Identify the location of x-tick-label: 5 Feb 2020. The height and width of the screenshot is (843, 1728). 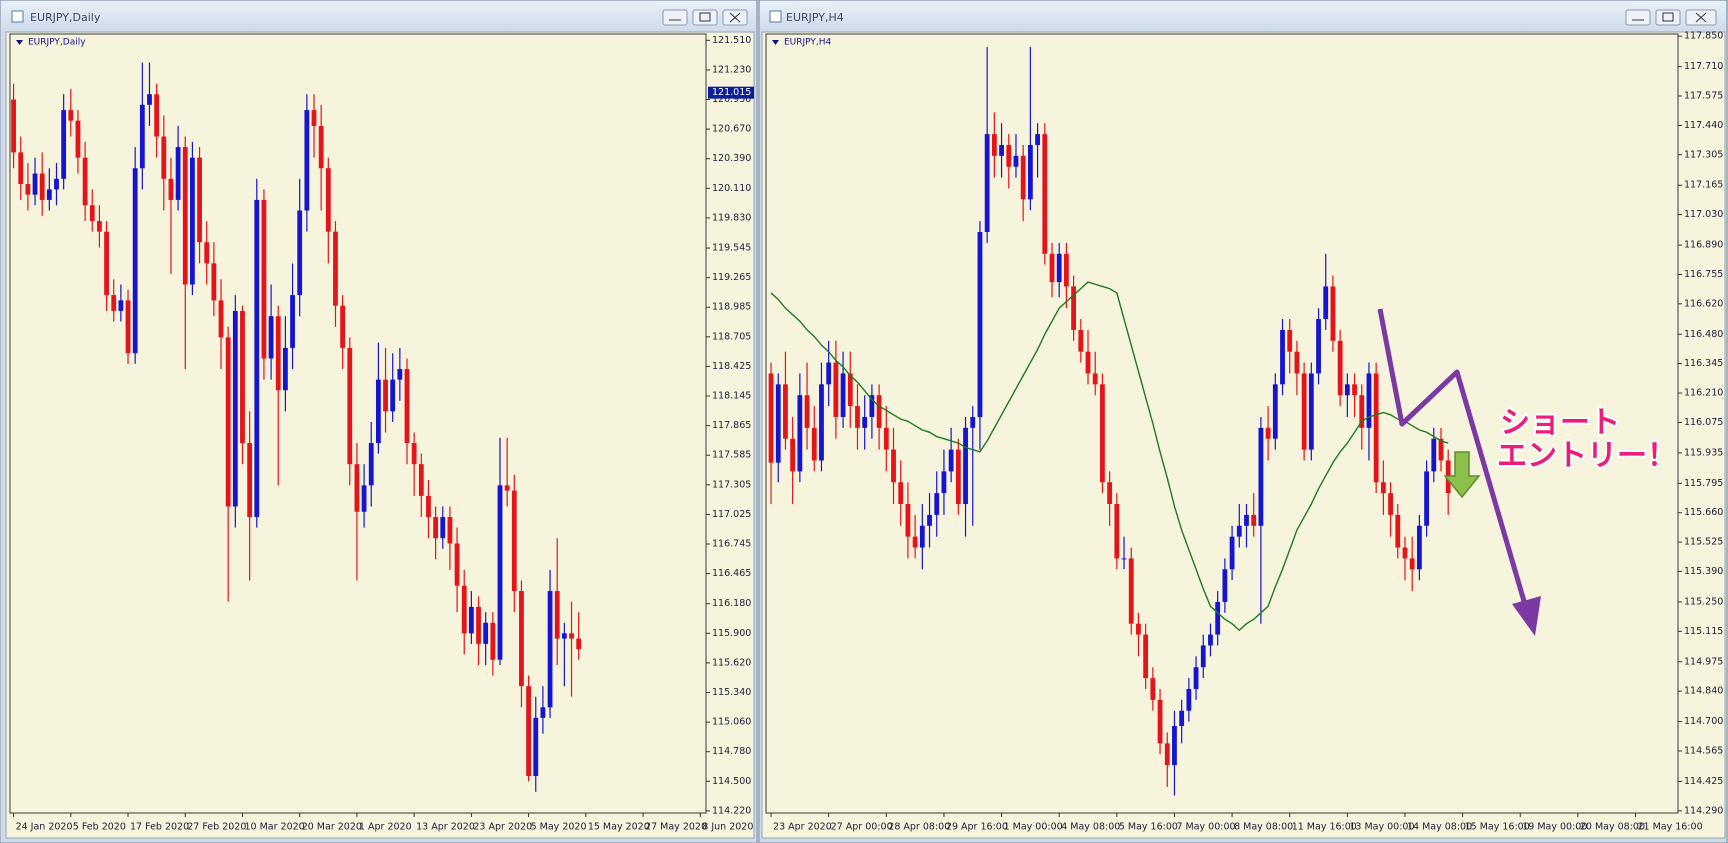
(99, 827).